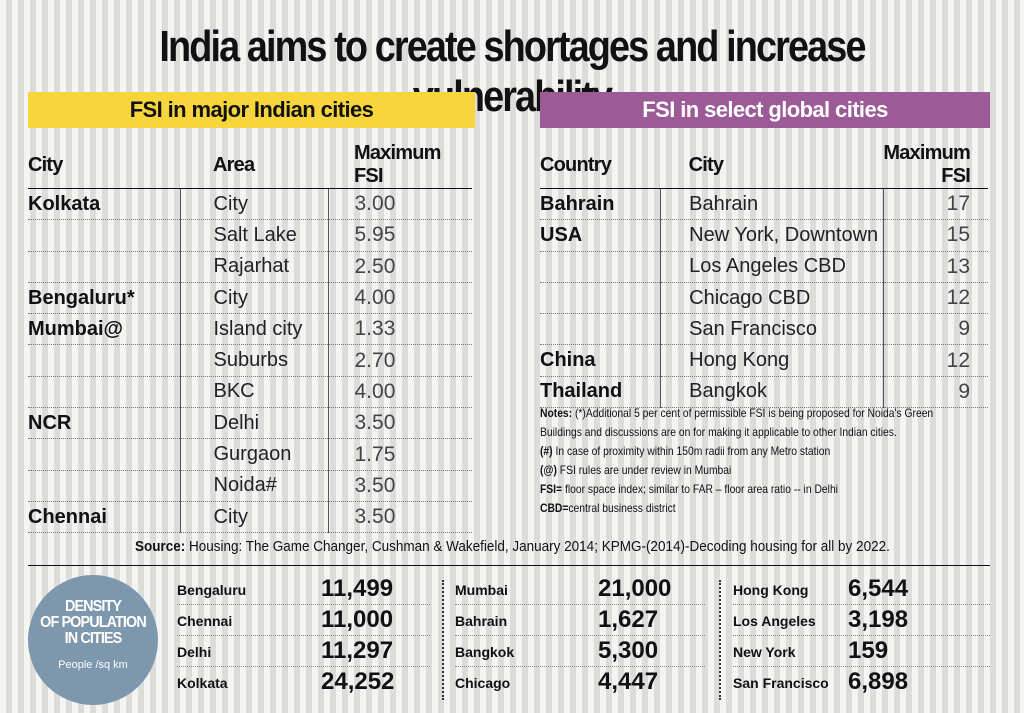 Image resolution: width=1024 pixels, height=713 pixels. What do you see at coordinates (357, 588) in the screenshot?
I see `density-value: 11,499` at bounding box center [357, 588].